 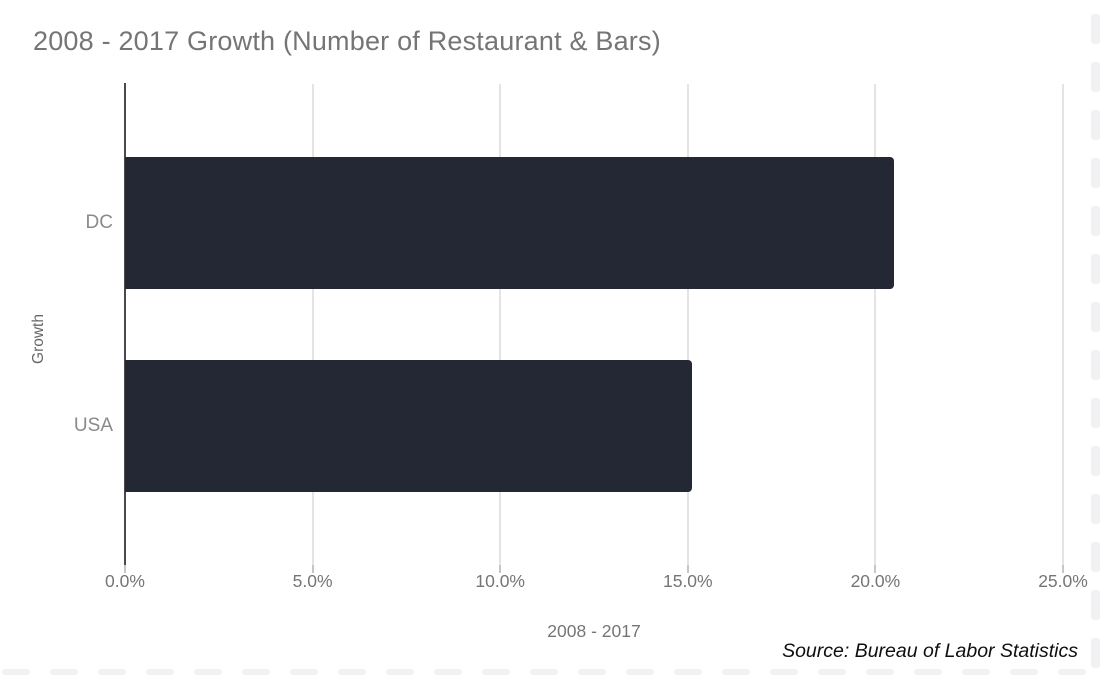 What do you see at coordinates (99, 222) in the screenshot?
I see `category-label-dc: DC` at bounding box center [99, 222].